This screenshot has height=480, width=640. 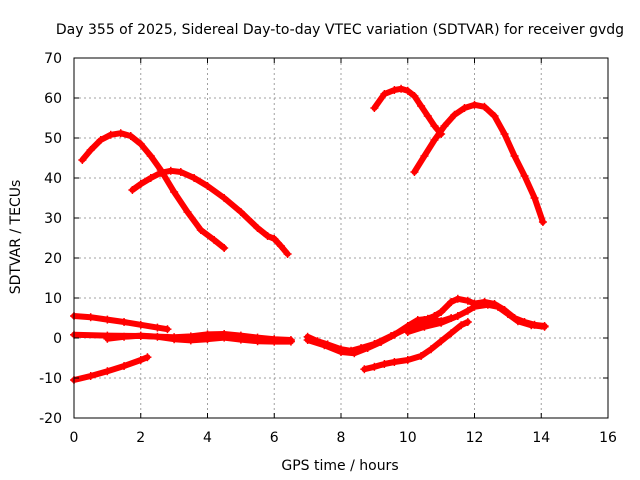 What do you see at coordinates (207, 438) in the screenshot?
I see `x-tick-label: 4` at bounding box center [207, 438].